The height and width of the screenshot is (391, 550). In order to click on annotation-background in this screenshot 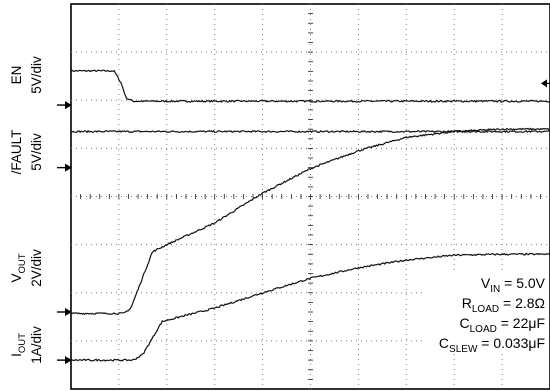, I will do `click(486, 313)`.